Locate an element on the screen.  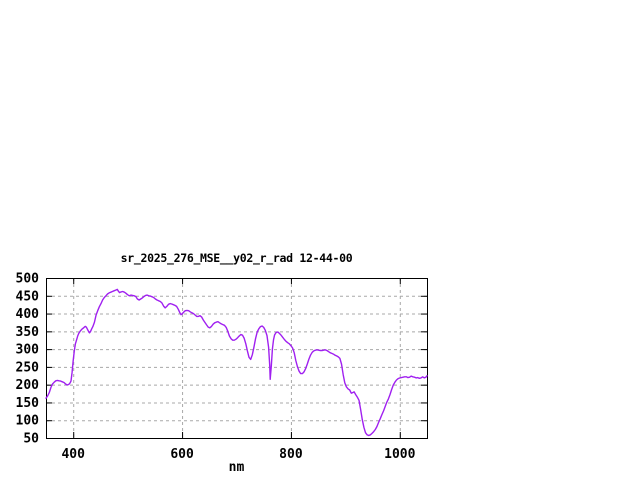
y-tick-label: 100 is located at coordinates (28, 421).